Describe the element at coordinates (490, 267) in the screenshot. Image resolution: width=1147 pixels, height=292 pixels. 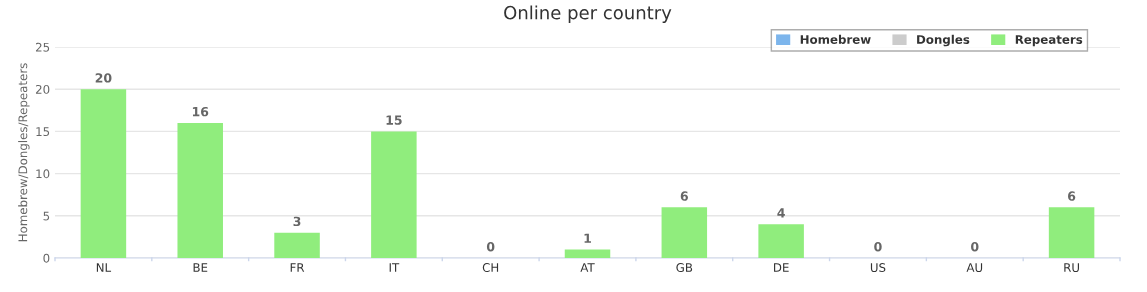
I see `x-tick-label: CH` at that location.